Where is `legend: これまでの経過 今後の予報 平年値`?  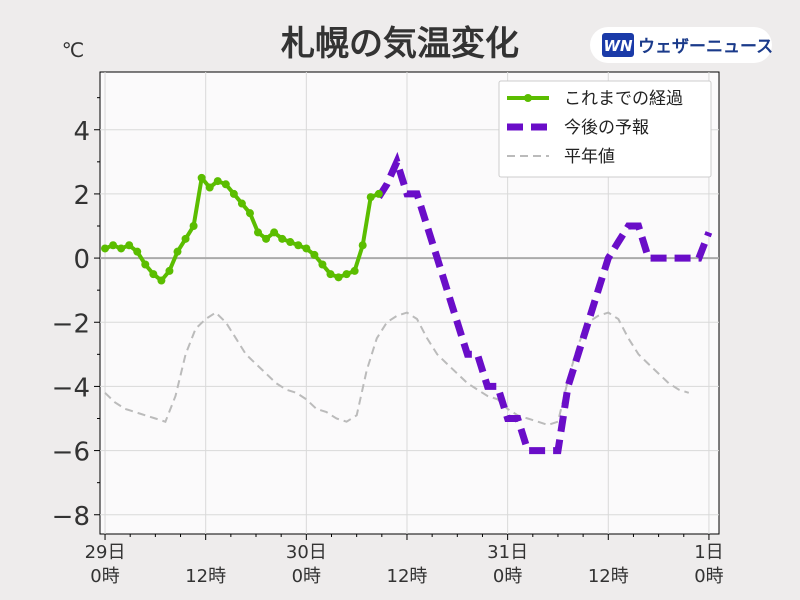 legend: これまでの経過 今後の予報 平年値 is located at coordinates (605, 129).